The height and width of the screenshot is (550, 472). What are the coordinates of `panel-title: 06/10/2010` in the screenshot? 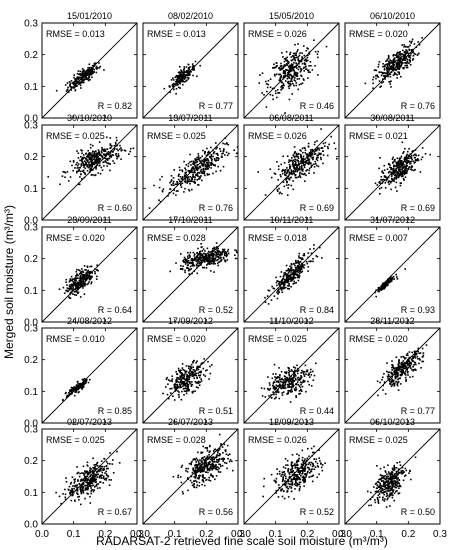 It's located at (392, 16).